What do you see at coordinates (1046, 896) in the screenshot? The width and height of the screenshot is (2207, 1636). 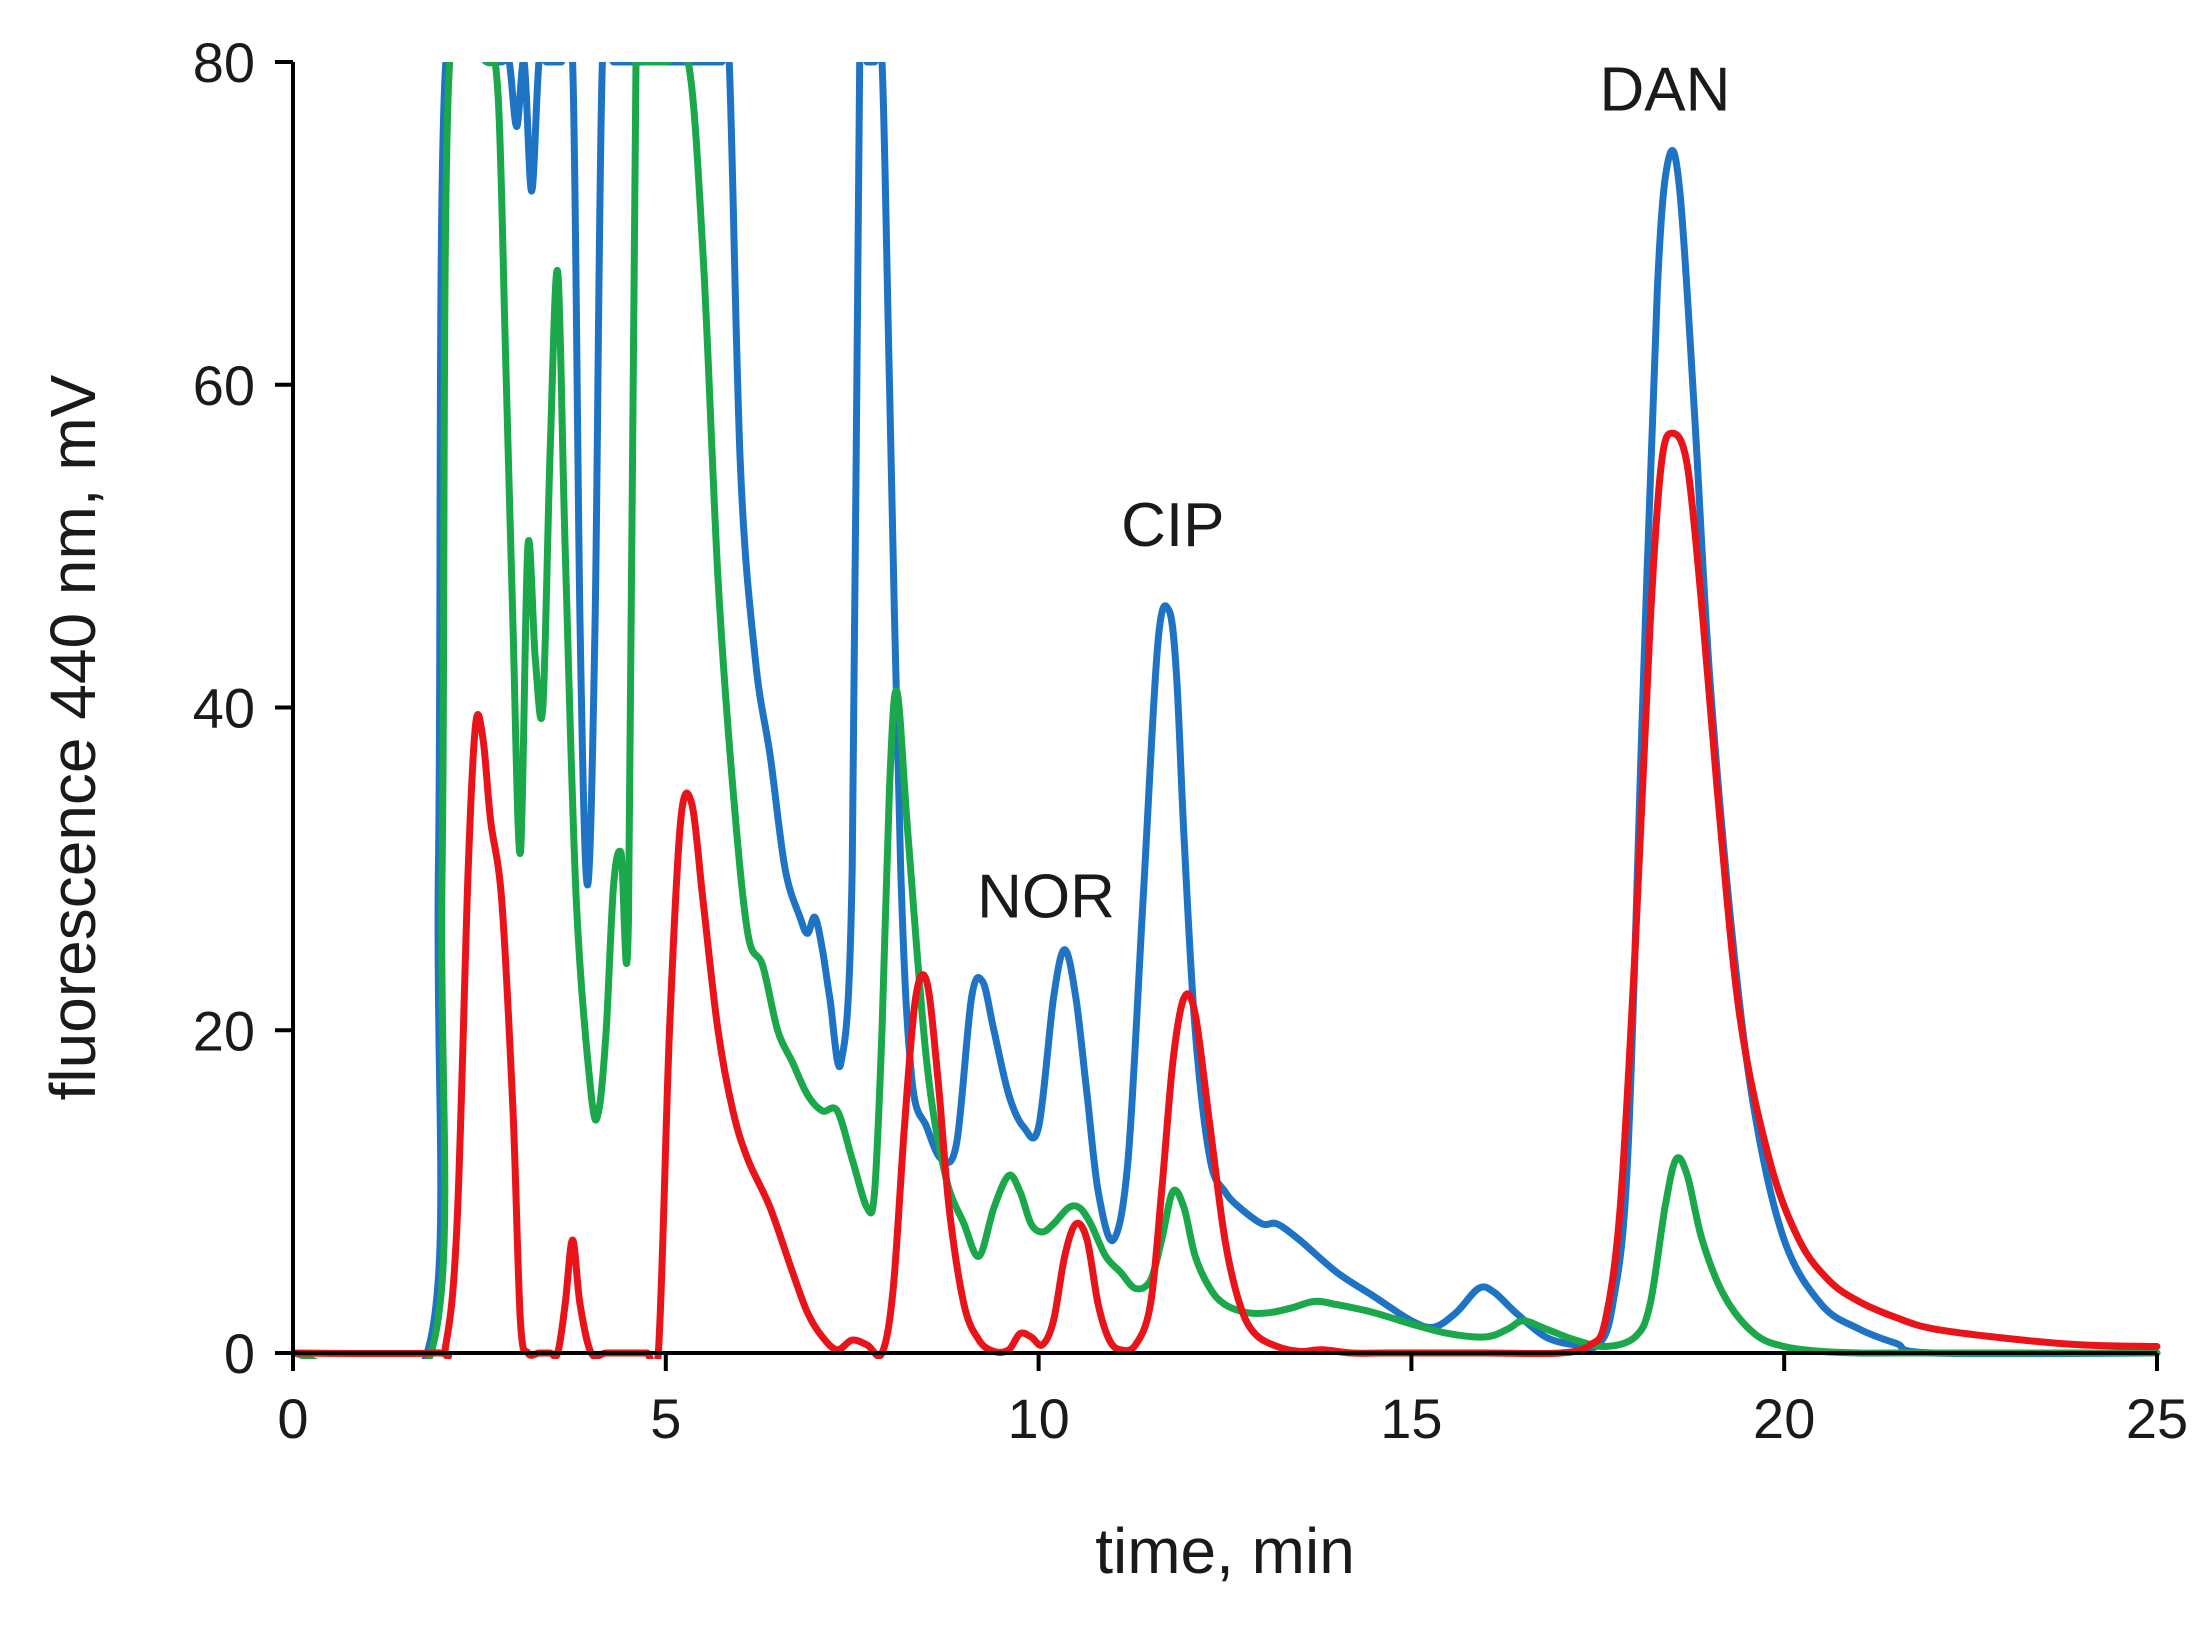 I see `peak-label-nor: NOR` at bounding box center [1046, 896].